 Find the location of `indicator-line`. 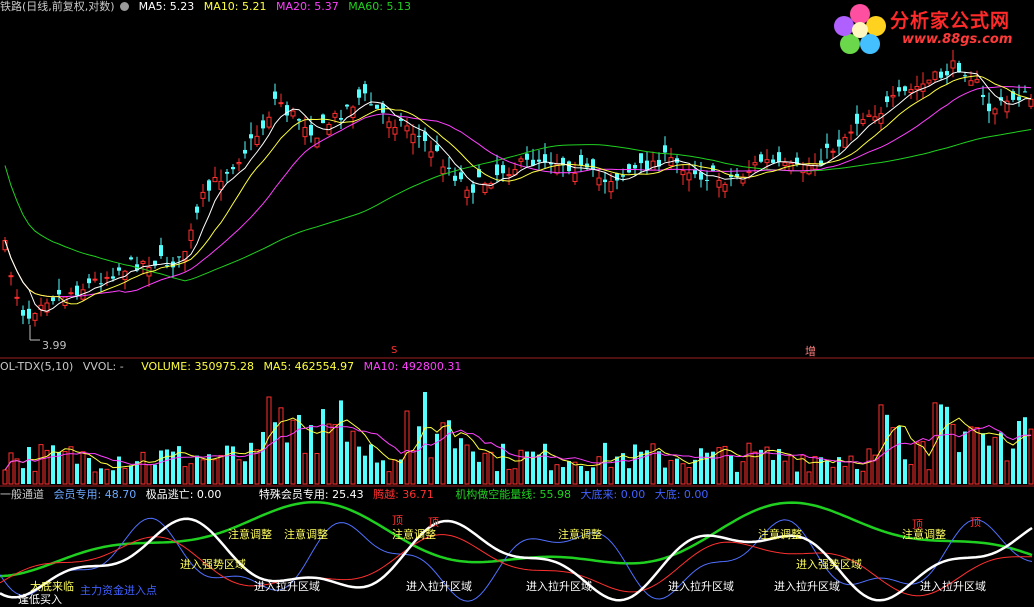

indicator-line is located at coordinates (516, 539).